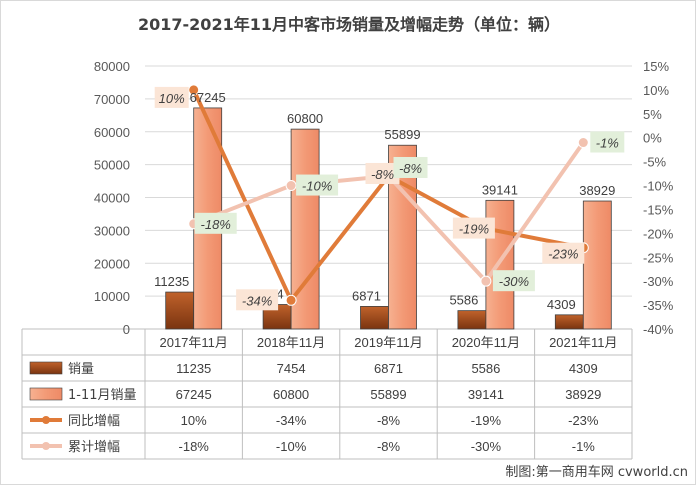  What do you see at coordinates (291, 394) in the screenshot?
I see `table-cell: 60800` at bounding box center [291, 394].